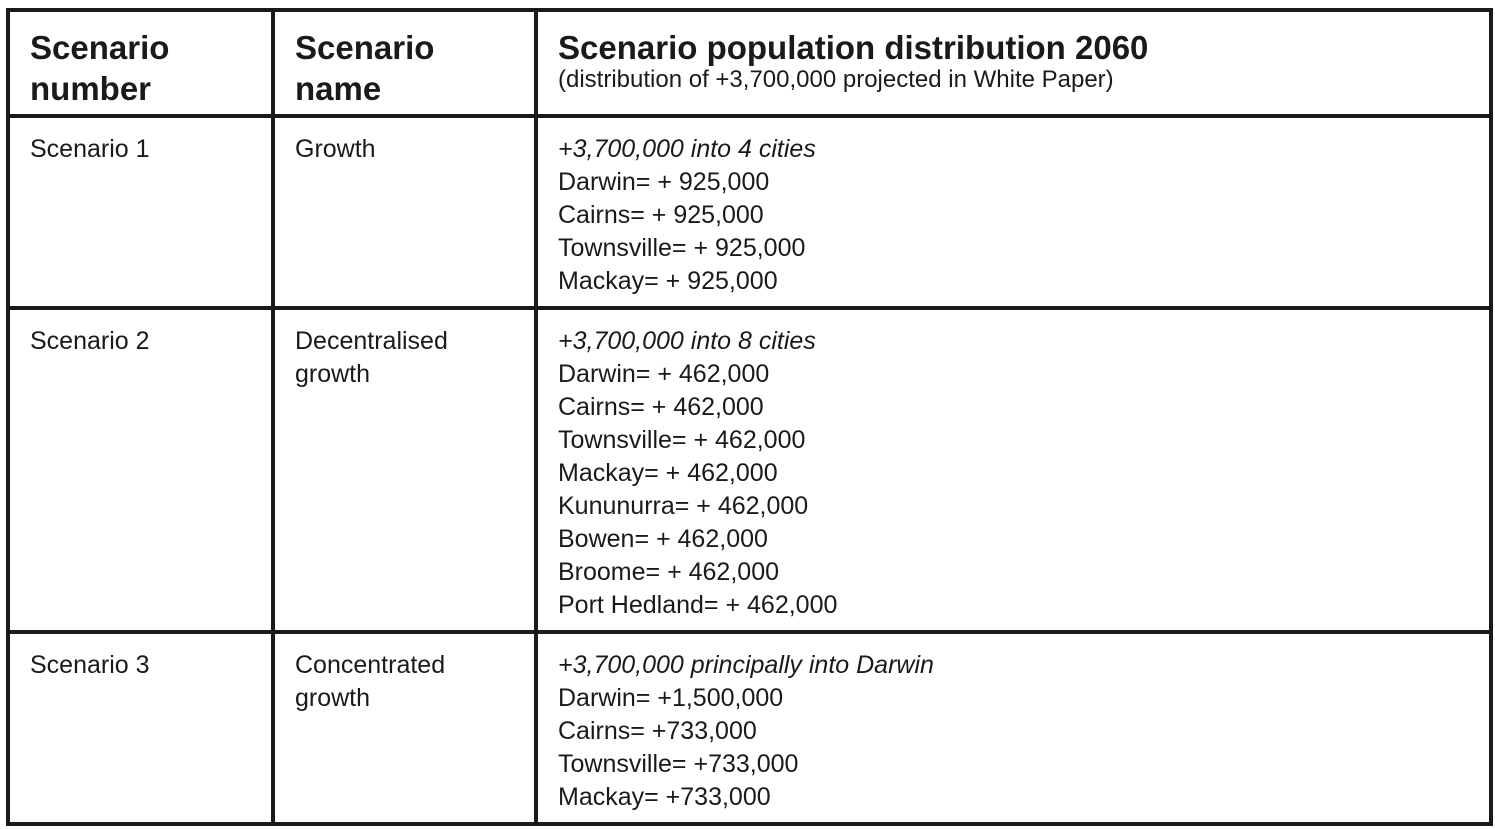  What do you see at coordinates (698, 605) in the screenshot?
I see `distribution-line: Port Hedland= + 462,000` at bounding box center [698, 605].